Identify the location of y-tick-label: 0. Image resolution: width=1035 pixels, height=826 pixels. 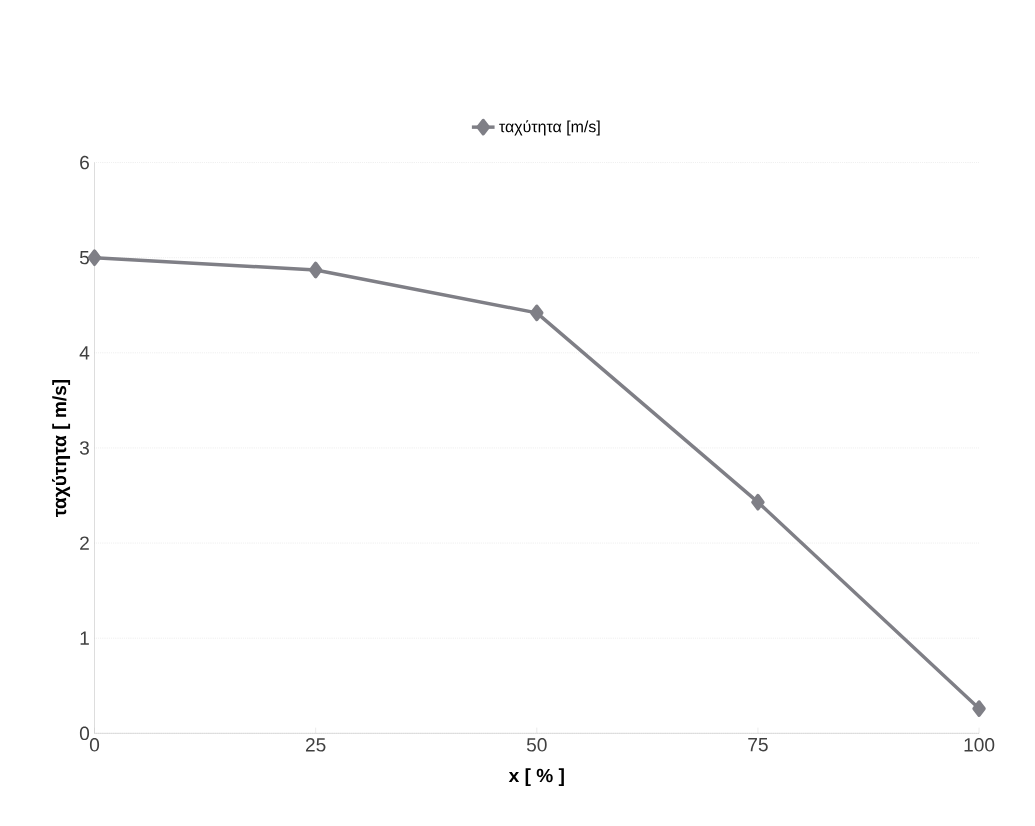
(84, 733).